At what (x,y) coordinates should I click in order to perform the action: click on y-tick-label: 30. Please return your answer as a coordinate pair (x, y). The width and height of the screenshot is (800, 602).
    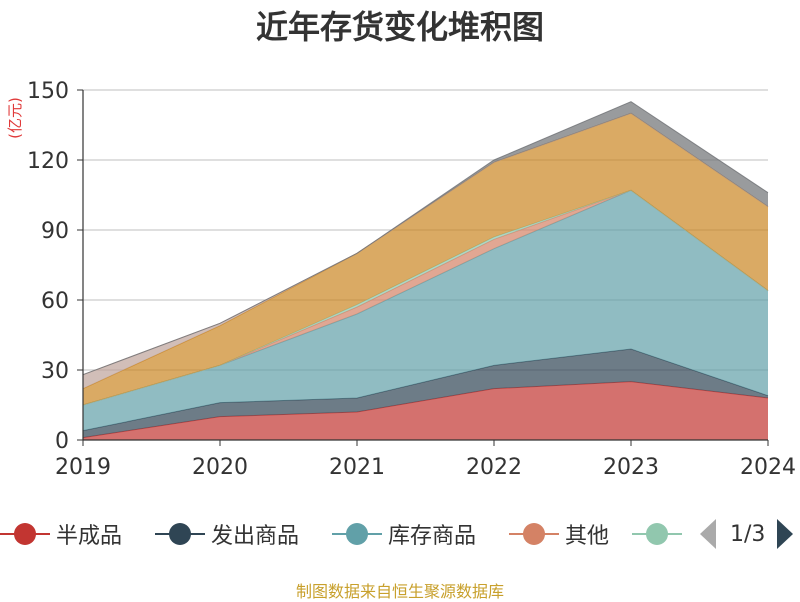
    Looking at the image, I should click on (55, 371).